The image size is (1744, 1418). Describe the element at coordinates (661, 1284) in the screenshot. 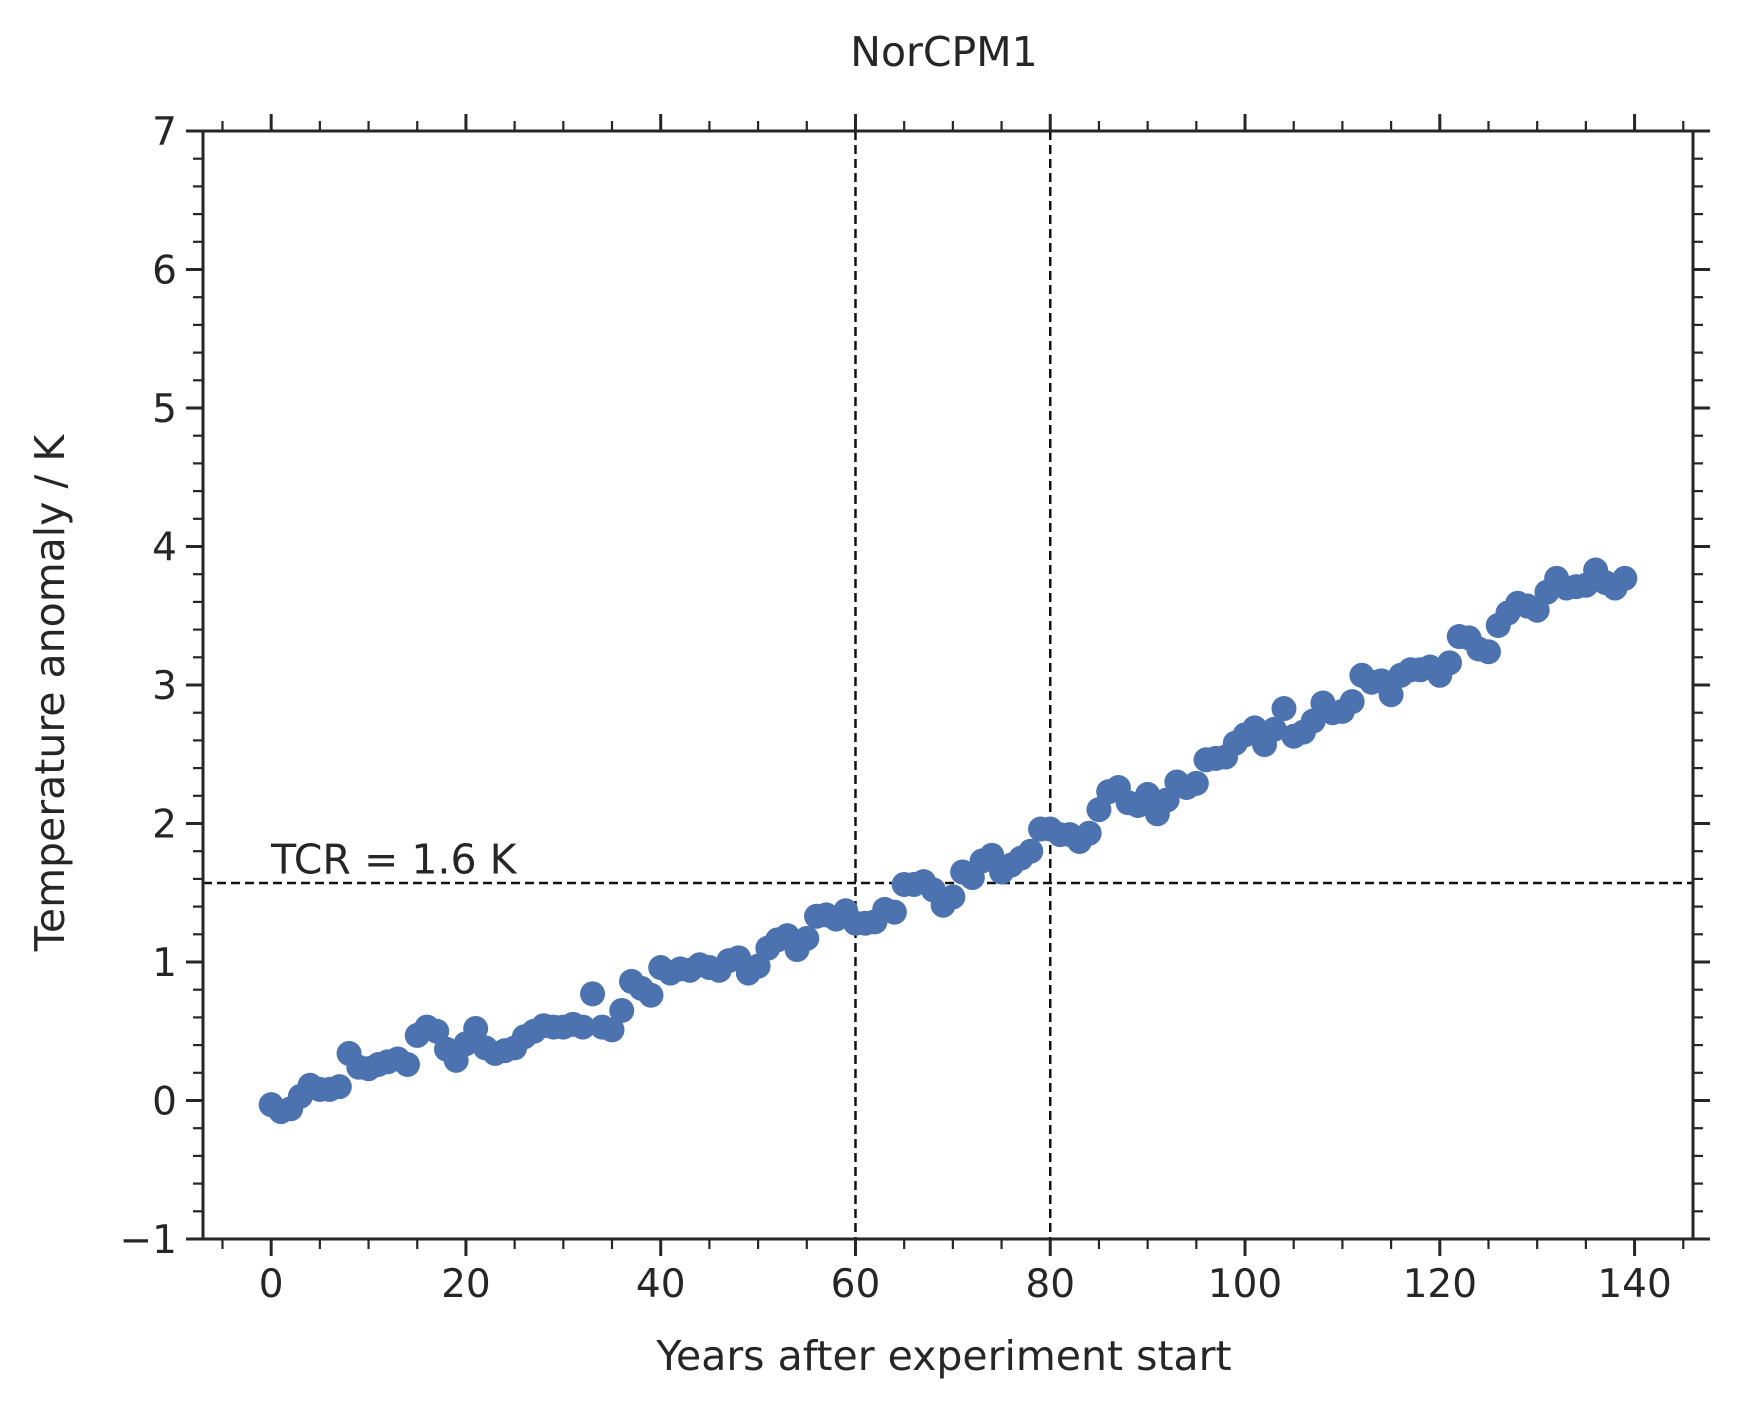

I see `x-tick-label: 40` at that location.